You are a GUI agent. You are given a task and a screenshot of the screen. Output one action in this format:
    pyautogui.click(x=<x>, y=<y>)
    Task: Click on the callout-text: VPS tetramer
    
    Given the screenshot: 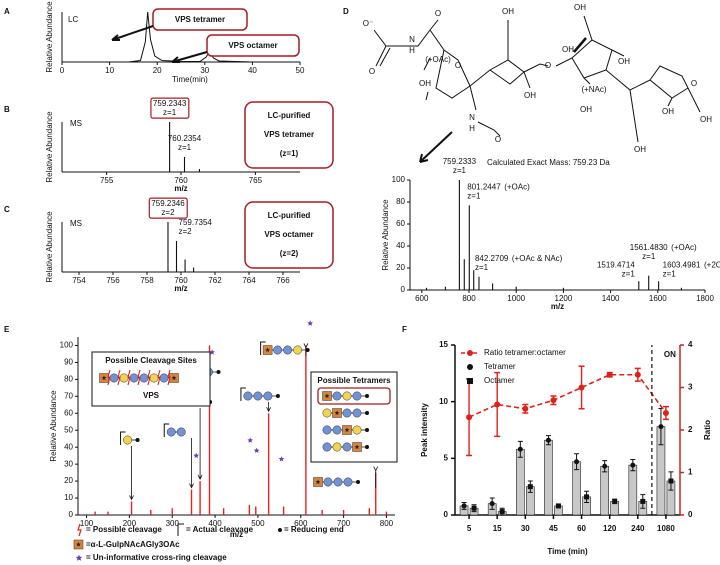 What is the action you would take?
    pyautogui.click(x=200, y=19)
    